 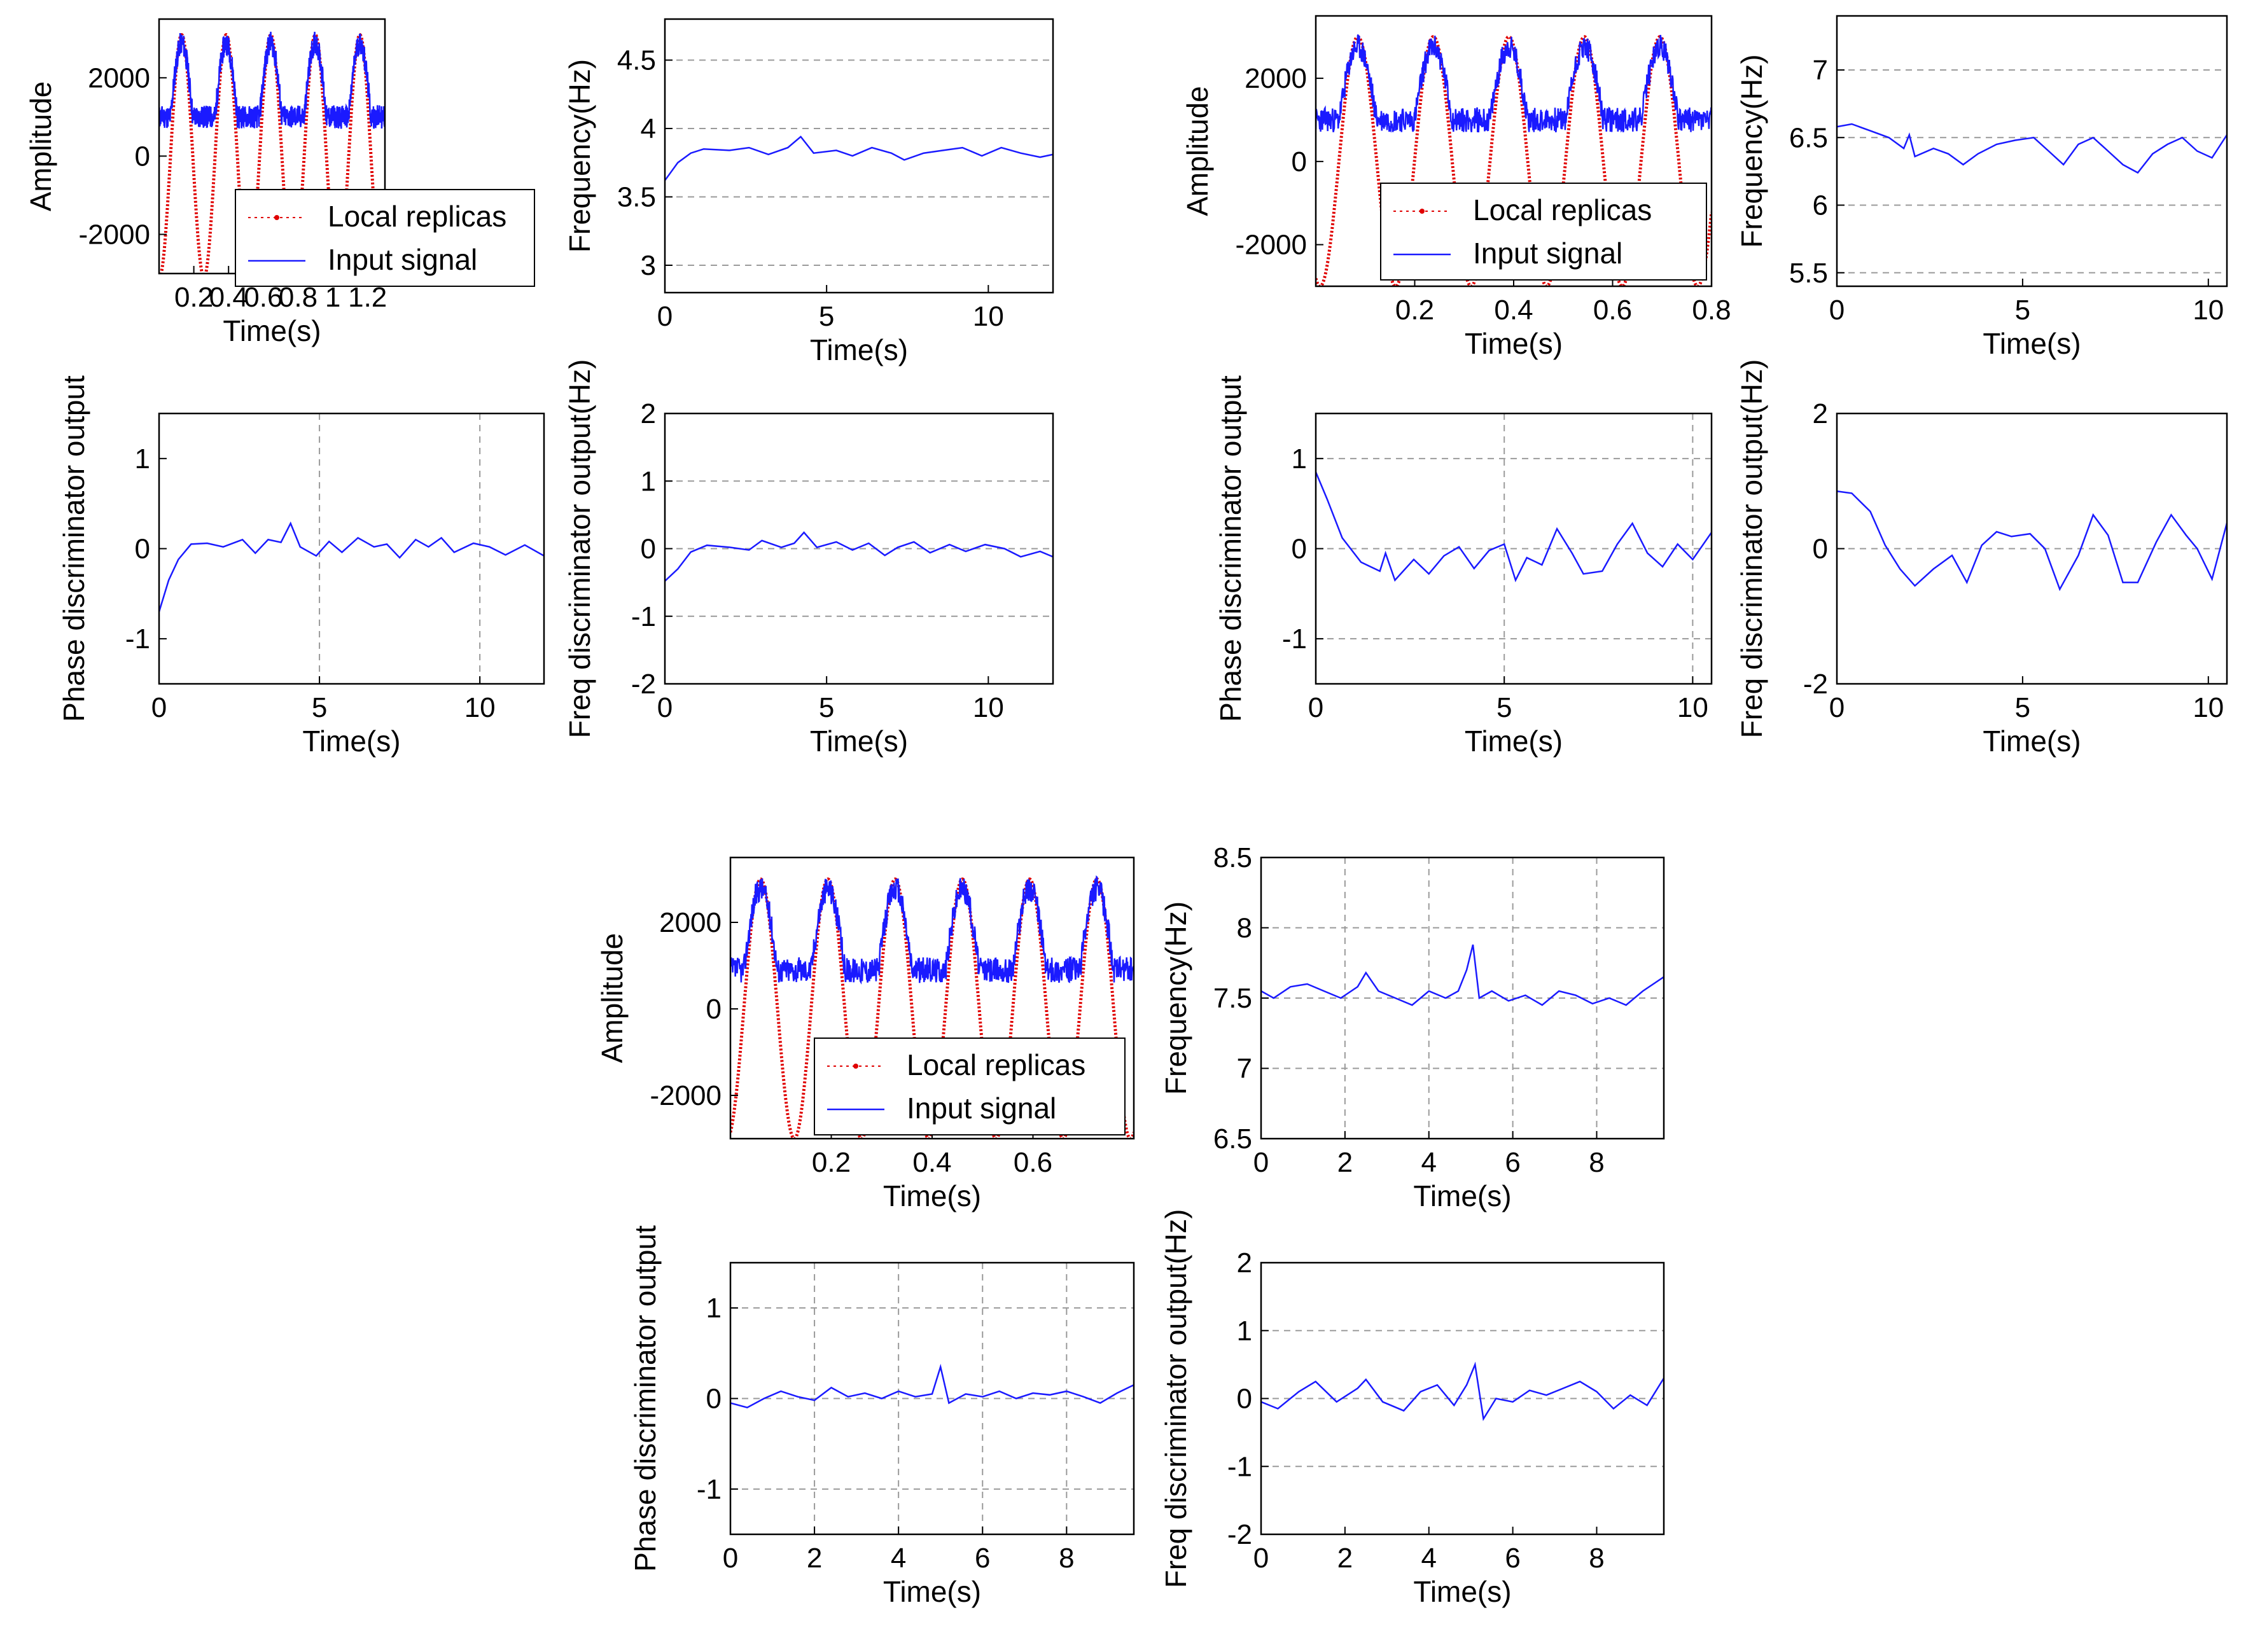 I want to click on y-tick-label: -1, so click(x=643, y=616).